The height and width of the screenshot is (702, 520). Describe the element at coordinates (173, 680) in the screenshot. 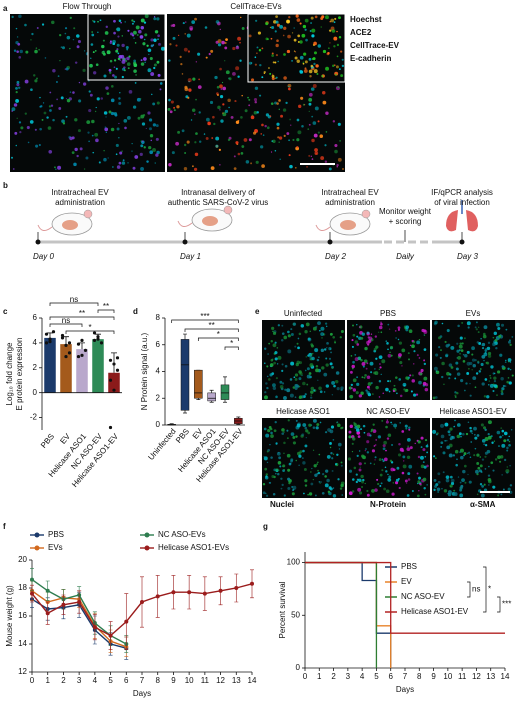

I see `x-tick-label: 9` at that location.